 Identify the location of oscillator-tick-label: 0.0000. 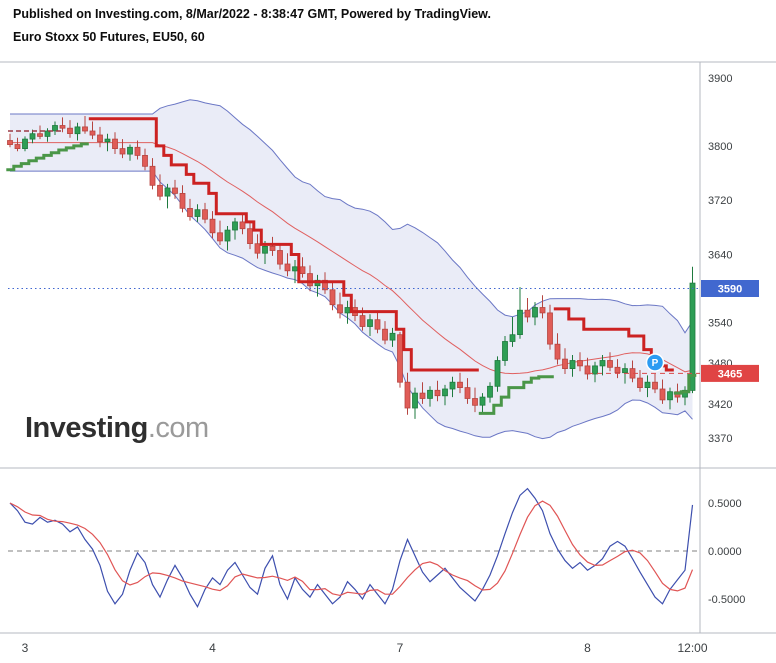
(725, 552).